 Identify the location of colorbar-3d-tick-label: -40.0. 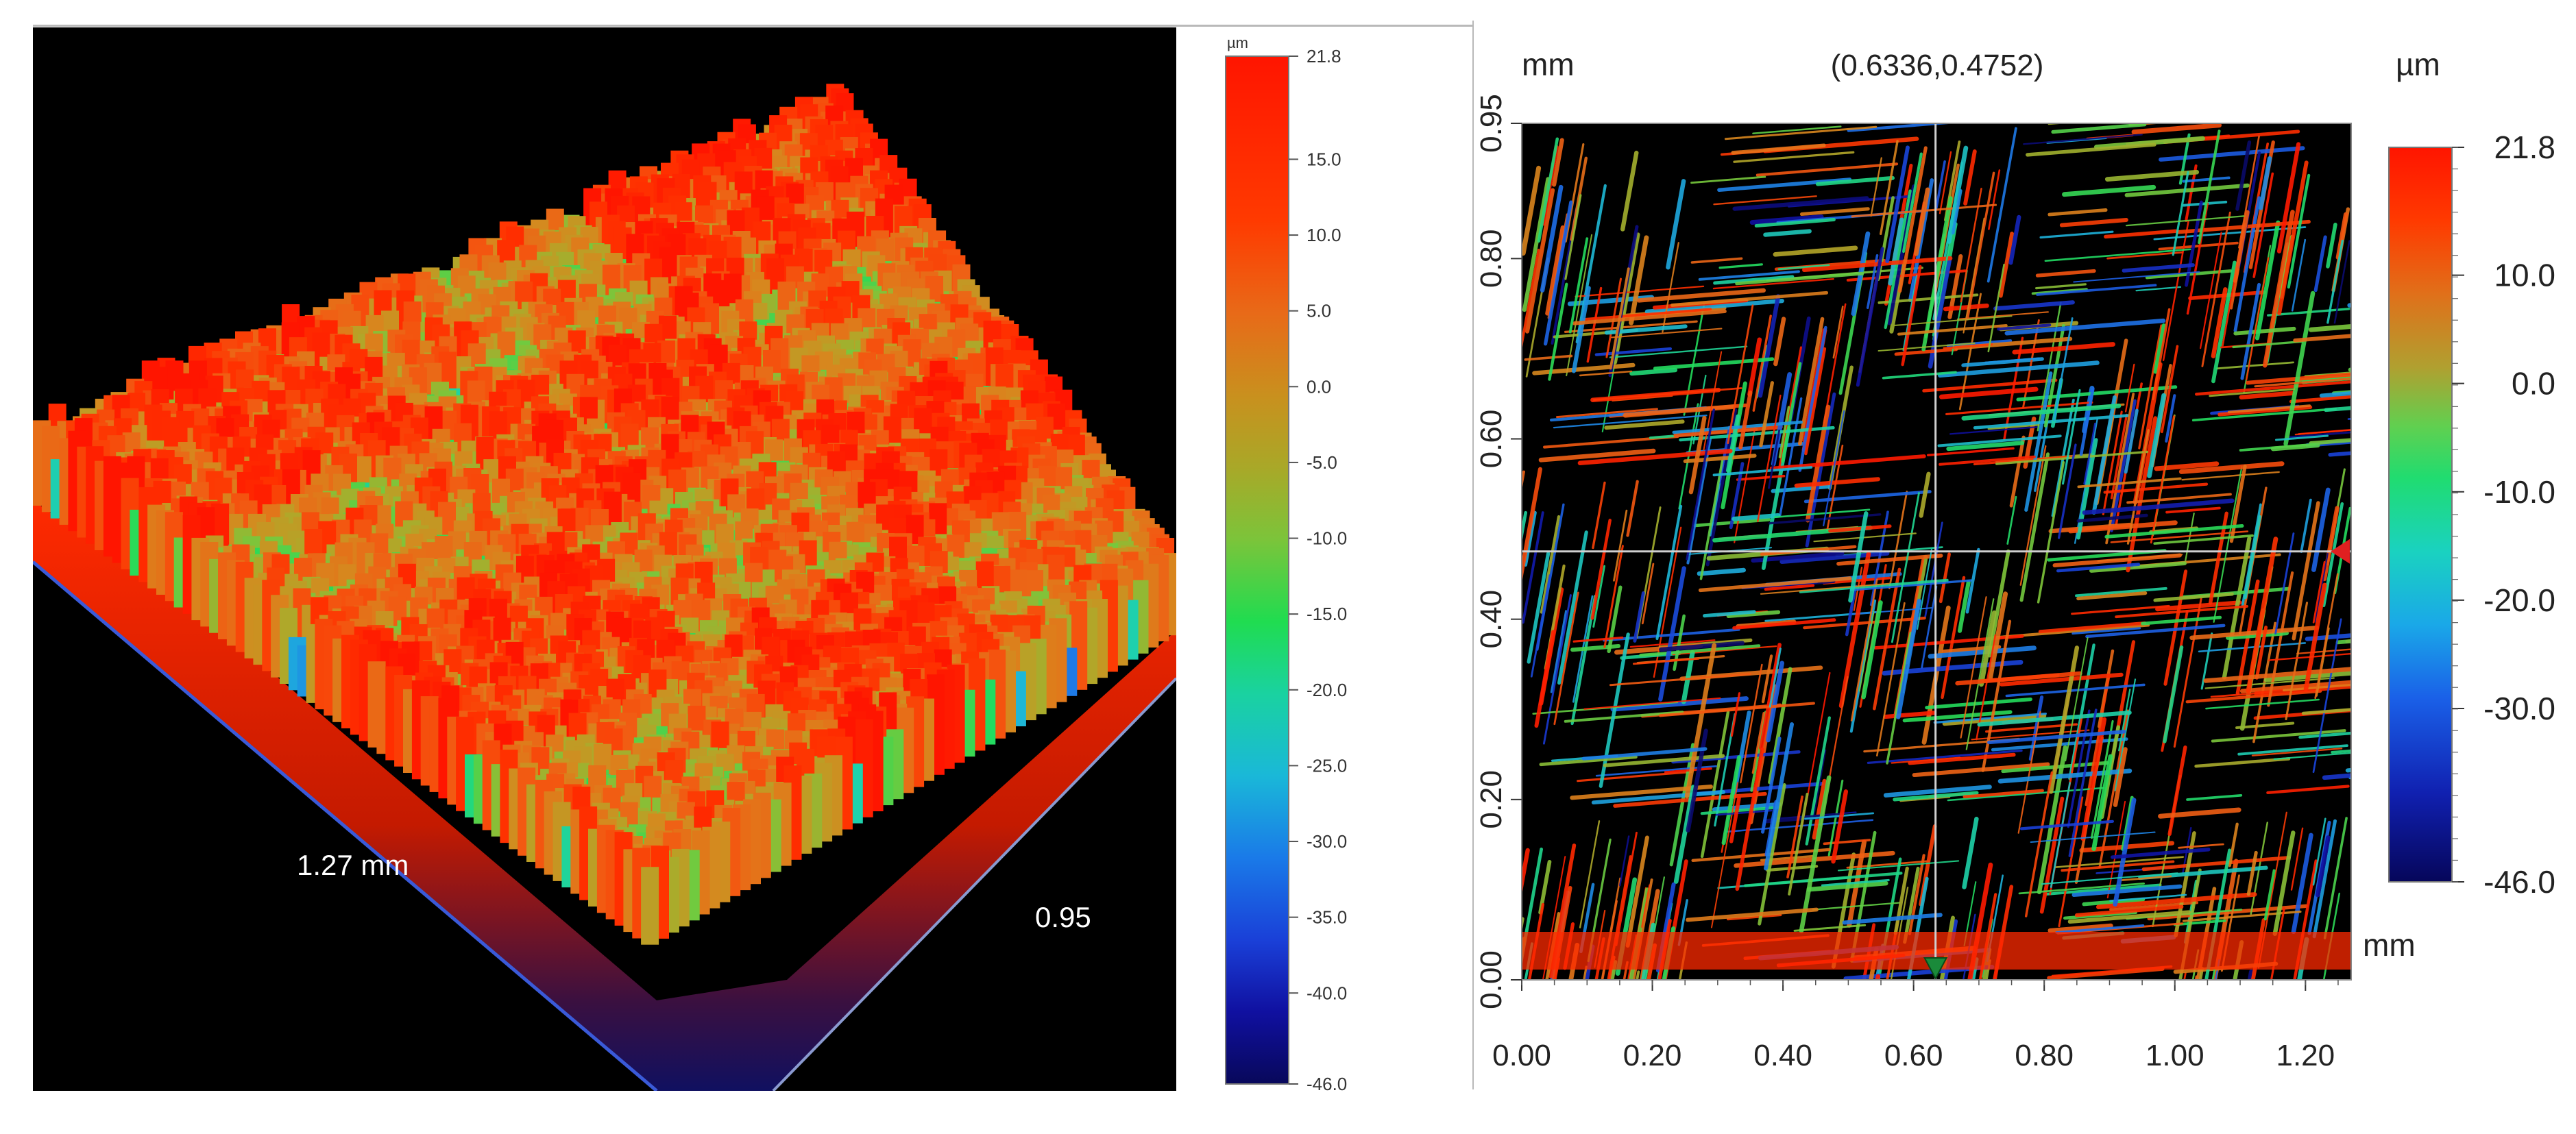
(1327, 993).